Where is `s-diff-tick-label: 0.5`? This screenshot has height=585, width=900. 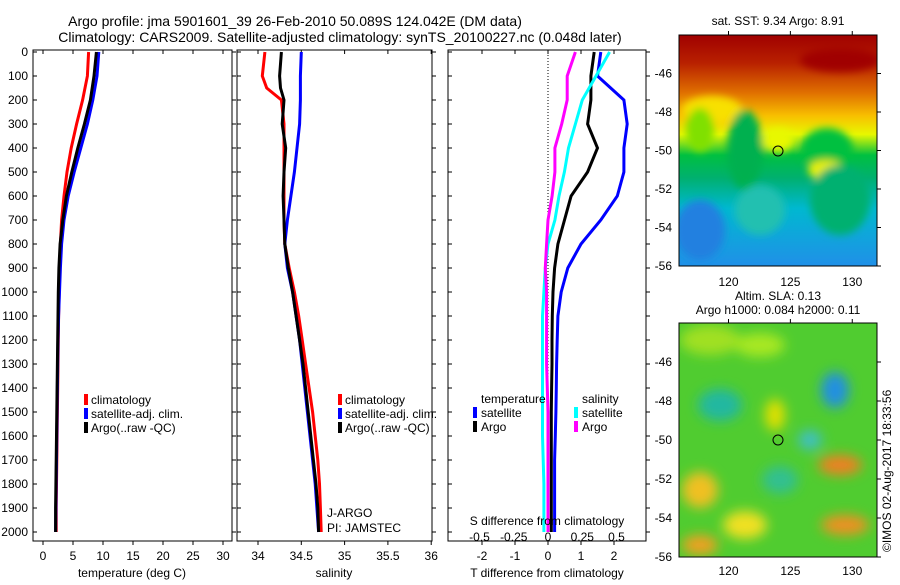 s-diff-tick-label: 0.5 is located at coordinates (616, 537).